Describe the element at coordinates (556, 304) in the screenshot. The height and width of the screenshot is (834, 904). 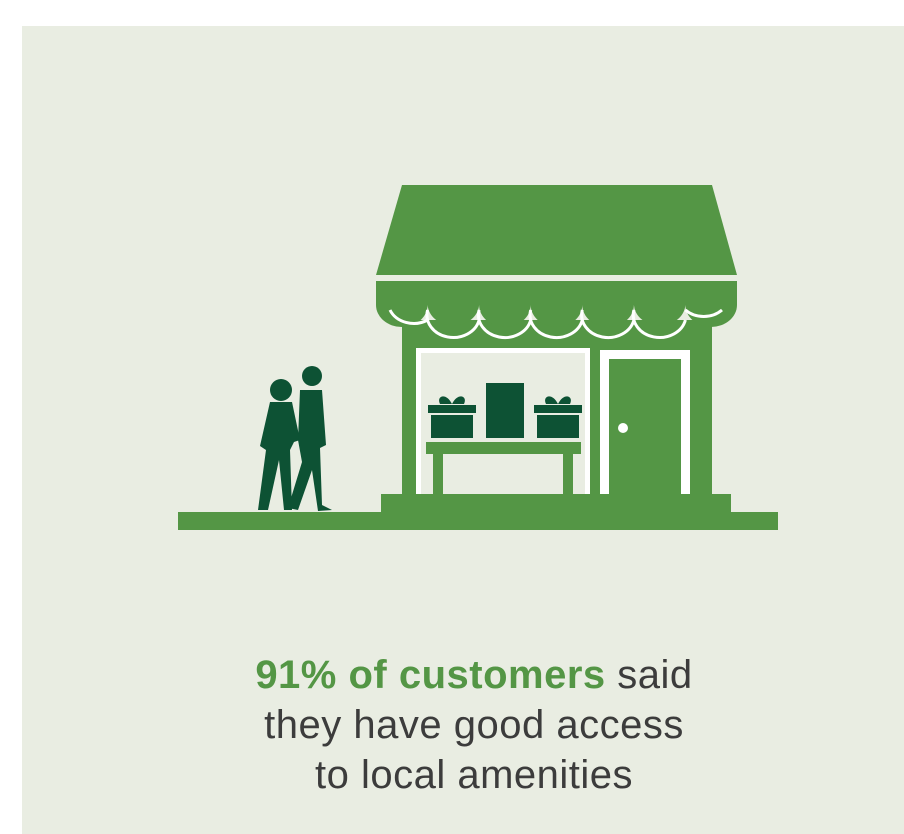
I see `awning-valance` at that location.